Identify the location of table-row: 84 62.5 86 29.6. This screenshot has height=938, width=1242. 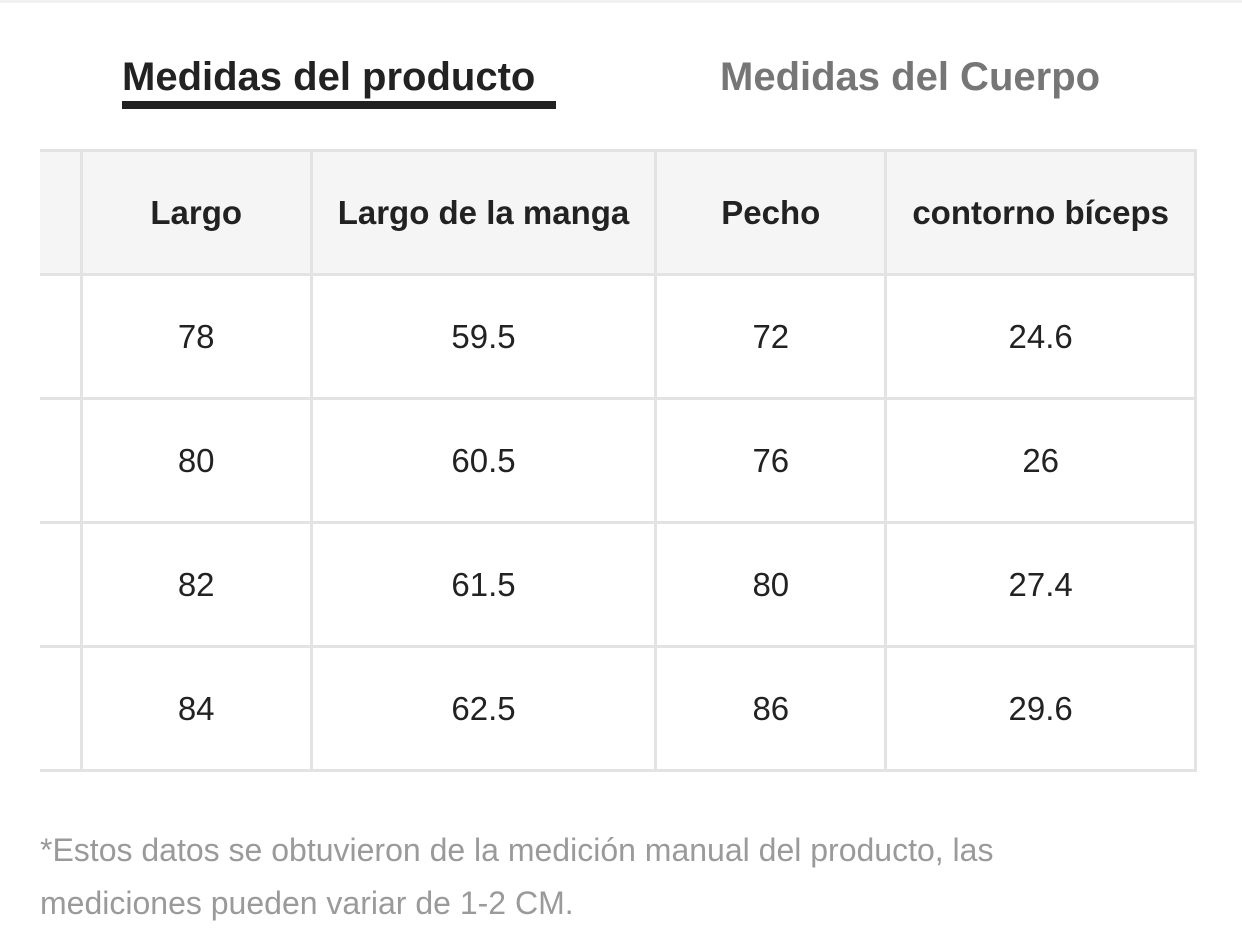
(618, 708).